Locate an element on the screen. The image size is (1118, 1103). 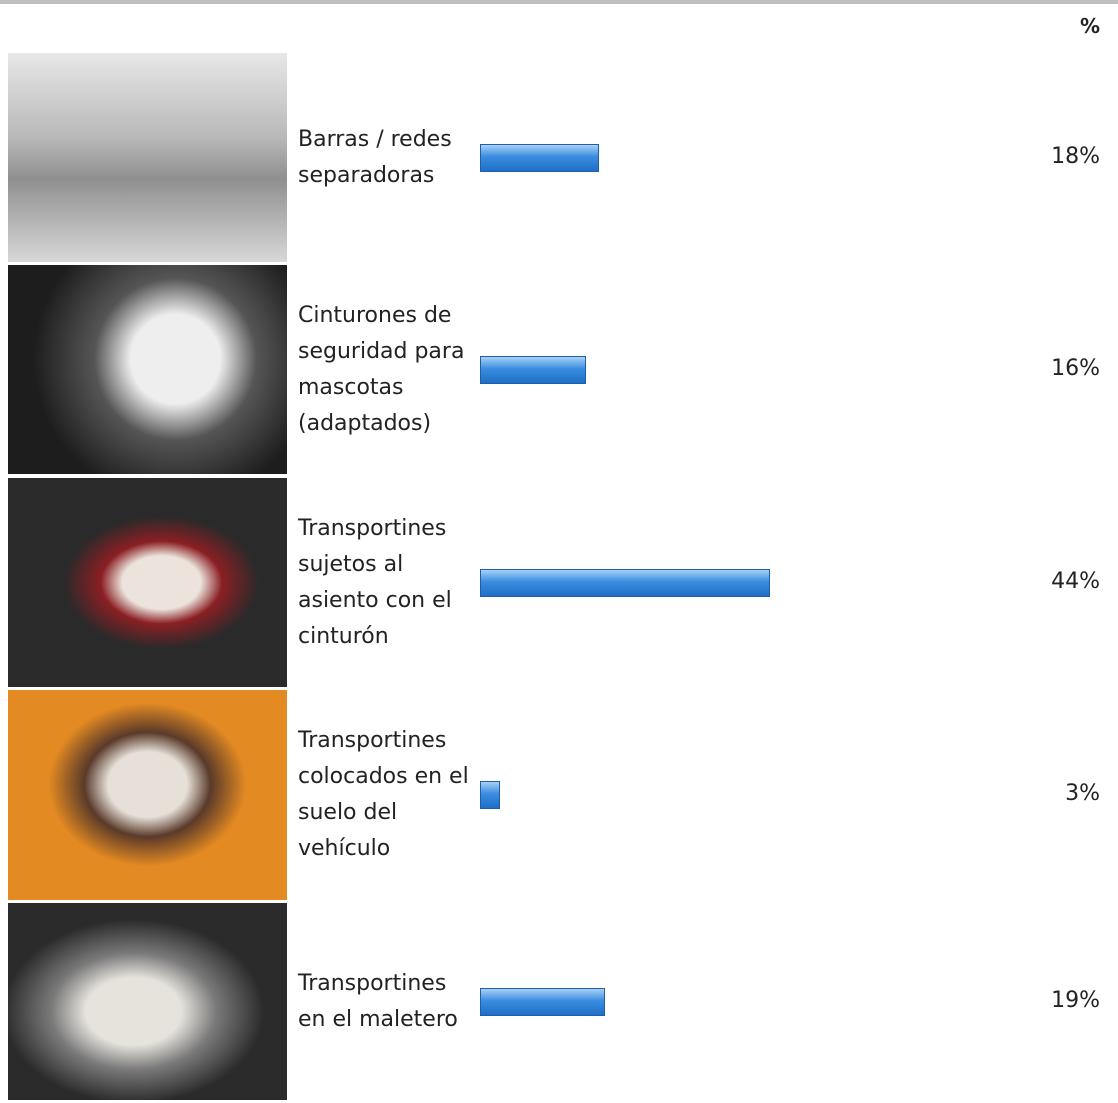
value-label: 18% is located at coordinates (1075, 156).